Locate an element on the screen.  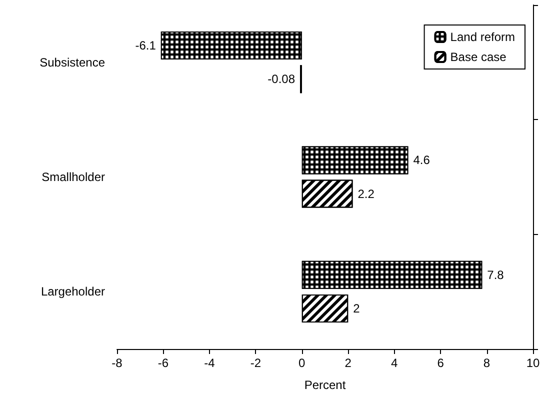
x-tick-label: 4 is located at coordinates (394, 363).